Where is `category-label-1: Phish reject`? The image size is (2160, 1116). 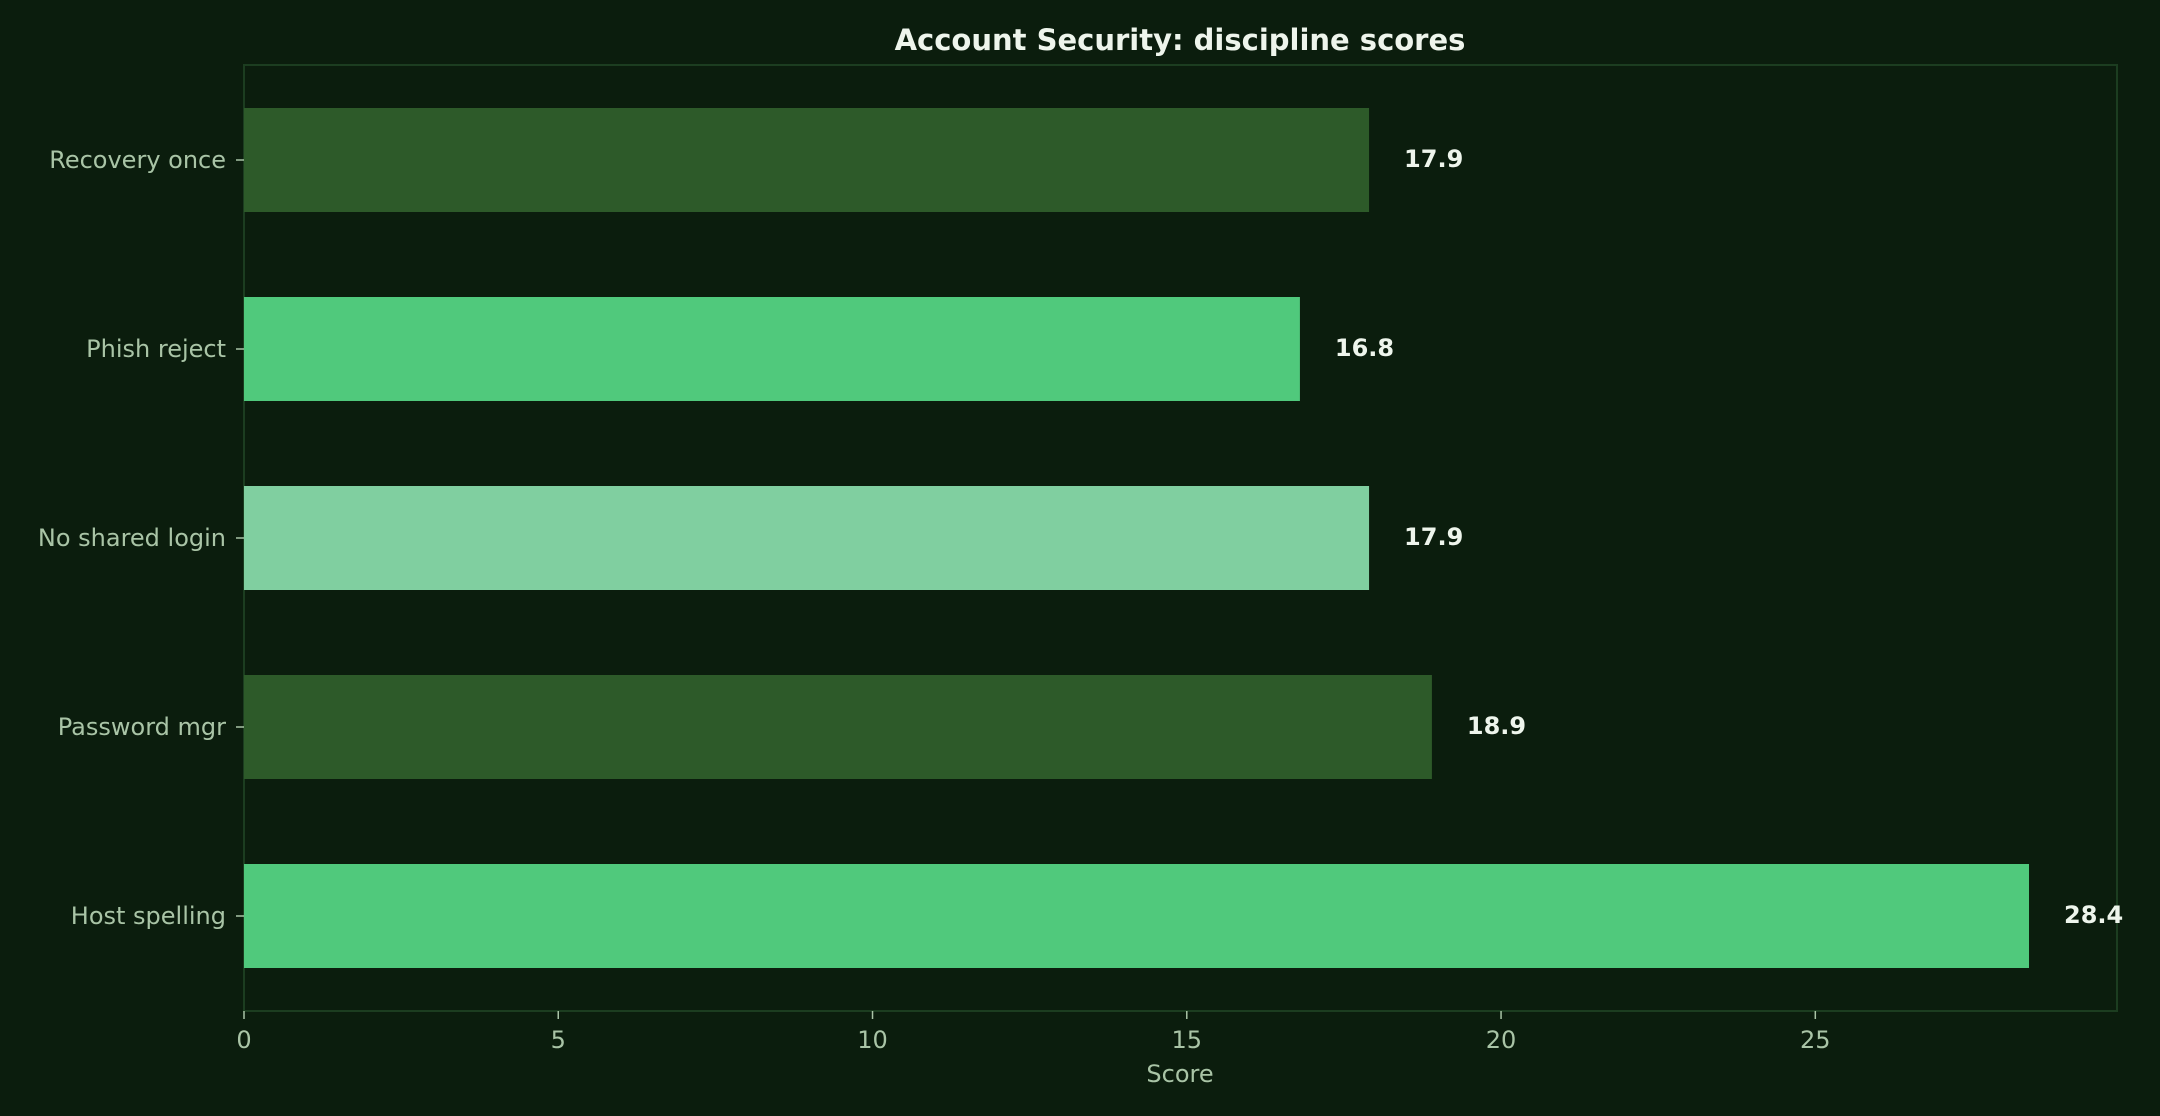 category-label-1: Phish reject is located at coordinates (156, 349).